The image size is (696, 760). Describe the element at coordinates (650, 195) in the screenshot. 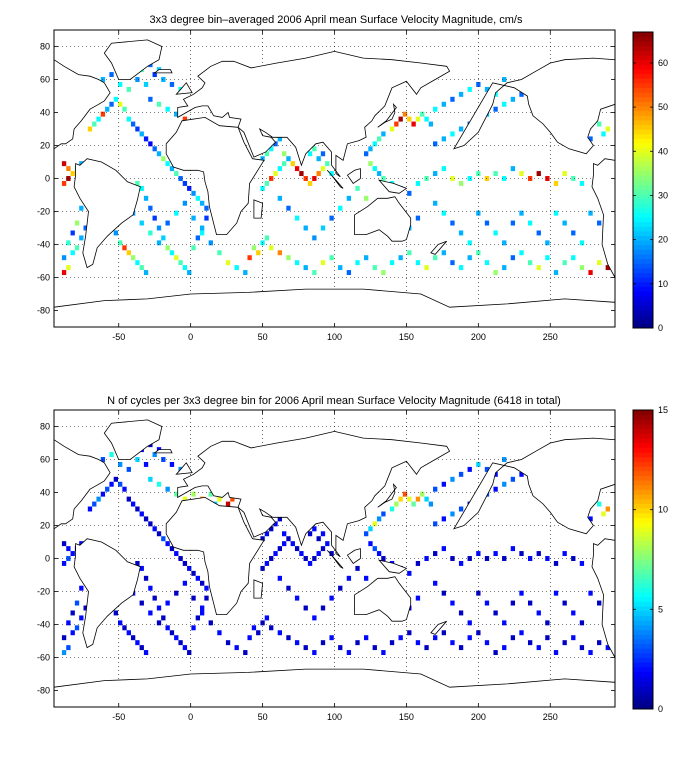

I see `colorbar-ticks: 0 10 20 30 40 50 60` at that location.